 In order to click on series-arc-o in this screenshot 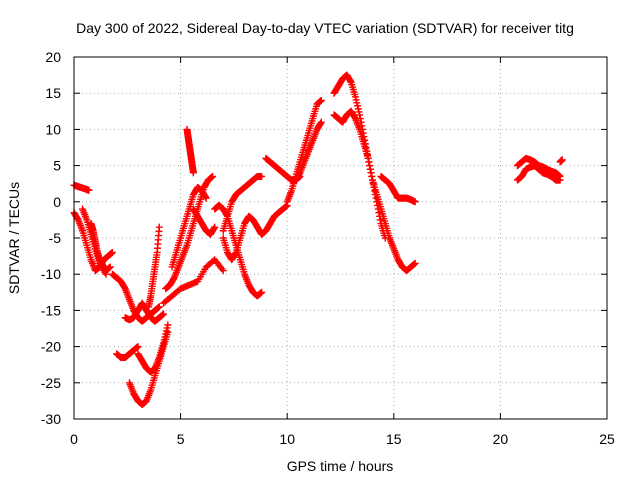, I will do `click(193, 281)`.